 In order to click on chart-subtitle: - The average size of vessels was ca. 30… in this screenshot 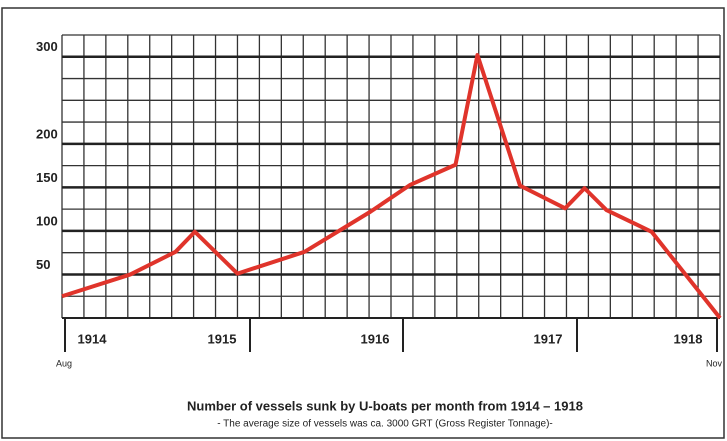, I will do `click(385, 424)`.